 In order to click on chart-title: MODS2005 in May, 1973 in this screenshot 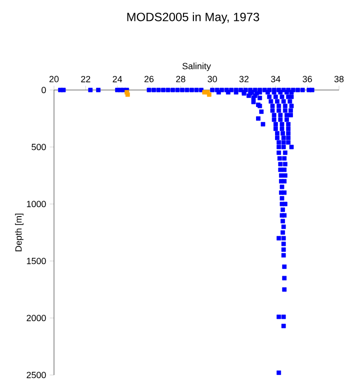, I will do `click(193, 18)`.